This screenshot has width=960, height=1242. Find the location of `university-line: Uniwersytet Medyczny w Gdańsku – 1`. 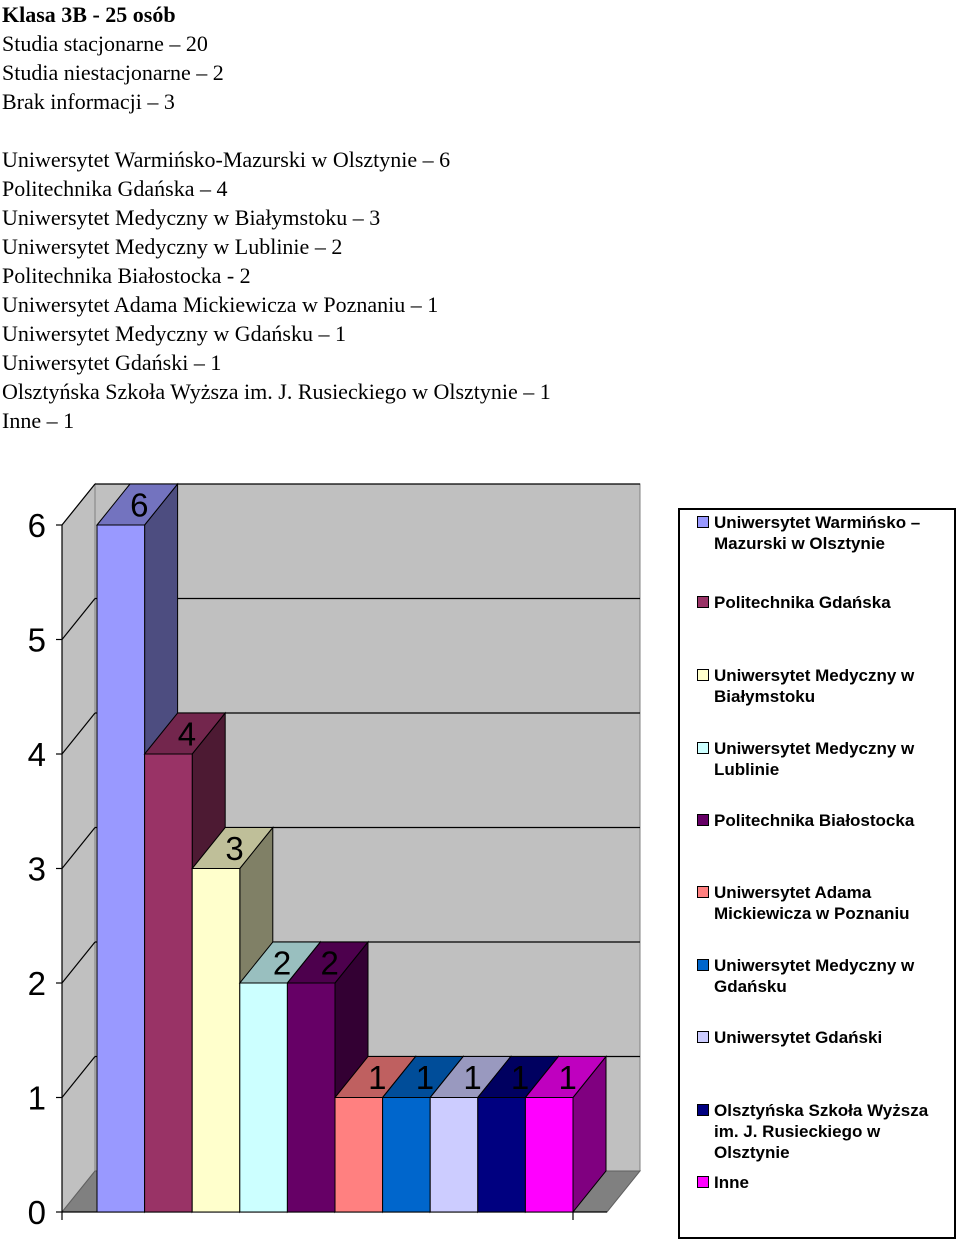

university-line: Uniwersytet Medyczny w Gdańsku – 1 is located at coordinates (174, 333).